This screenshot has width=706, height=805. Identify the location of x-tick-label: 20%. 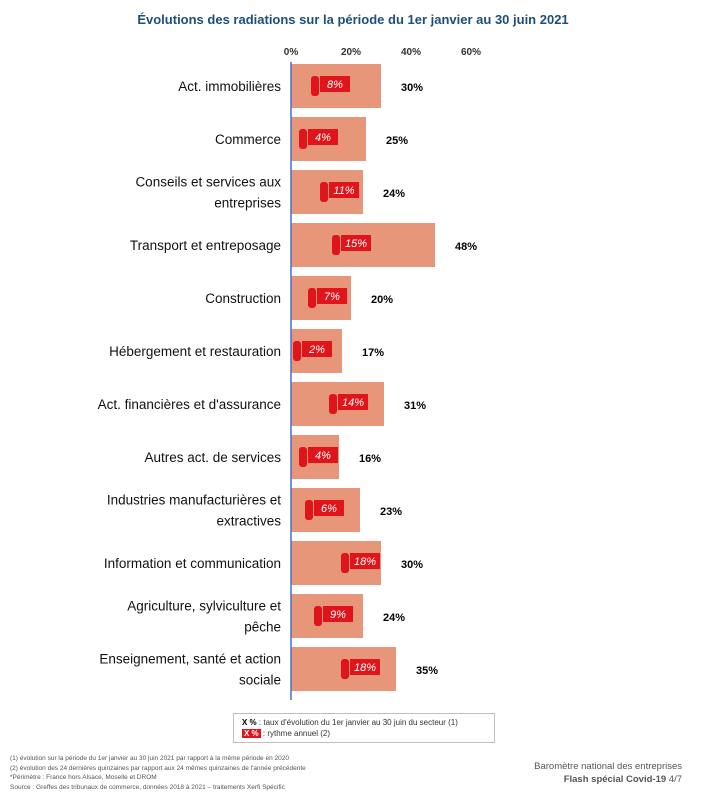
(351, 52).